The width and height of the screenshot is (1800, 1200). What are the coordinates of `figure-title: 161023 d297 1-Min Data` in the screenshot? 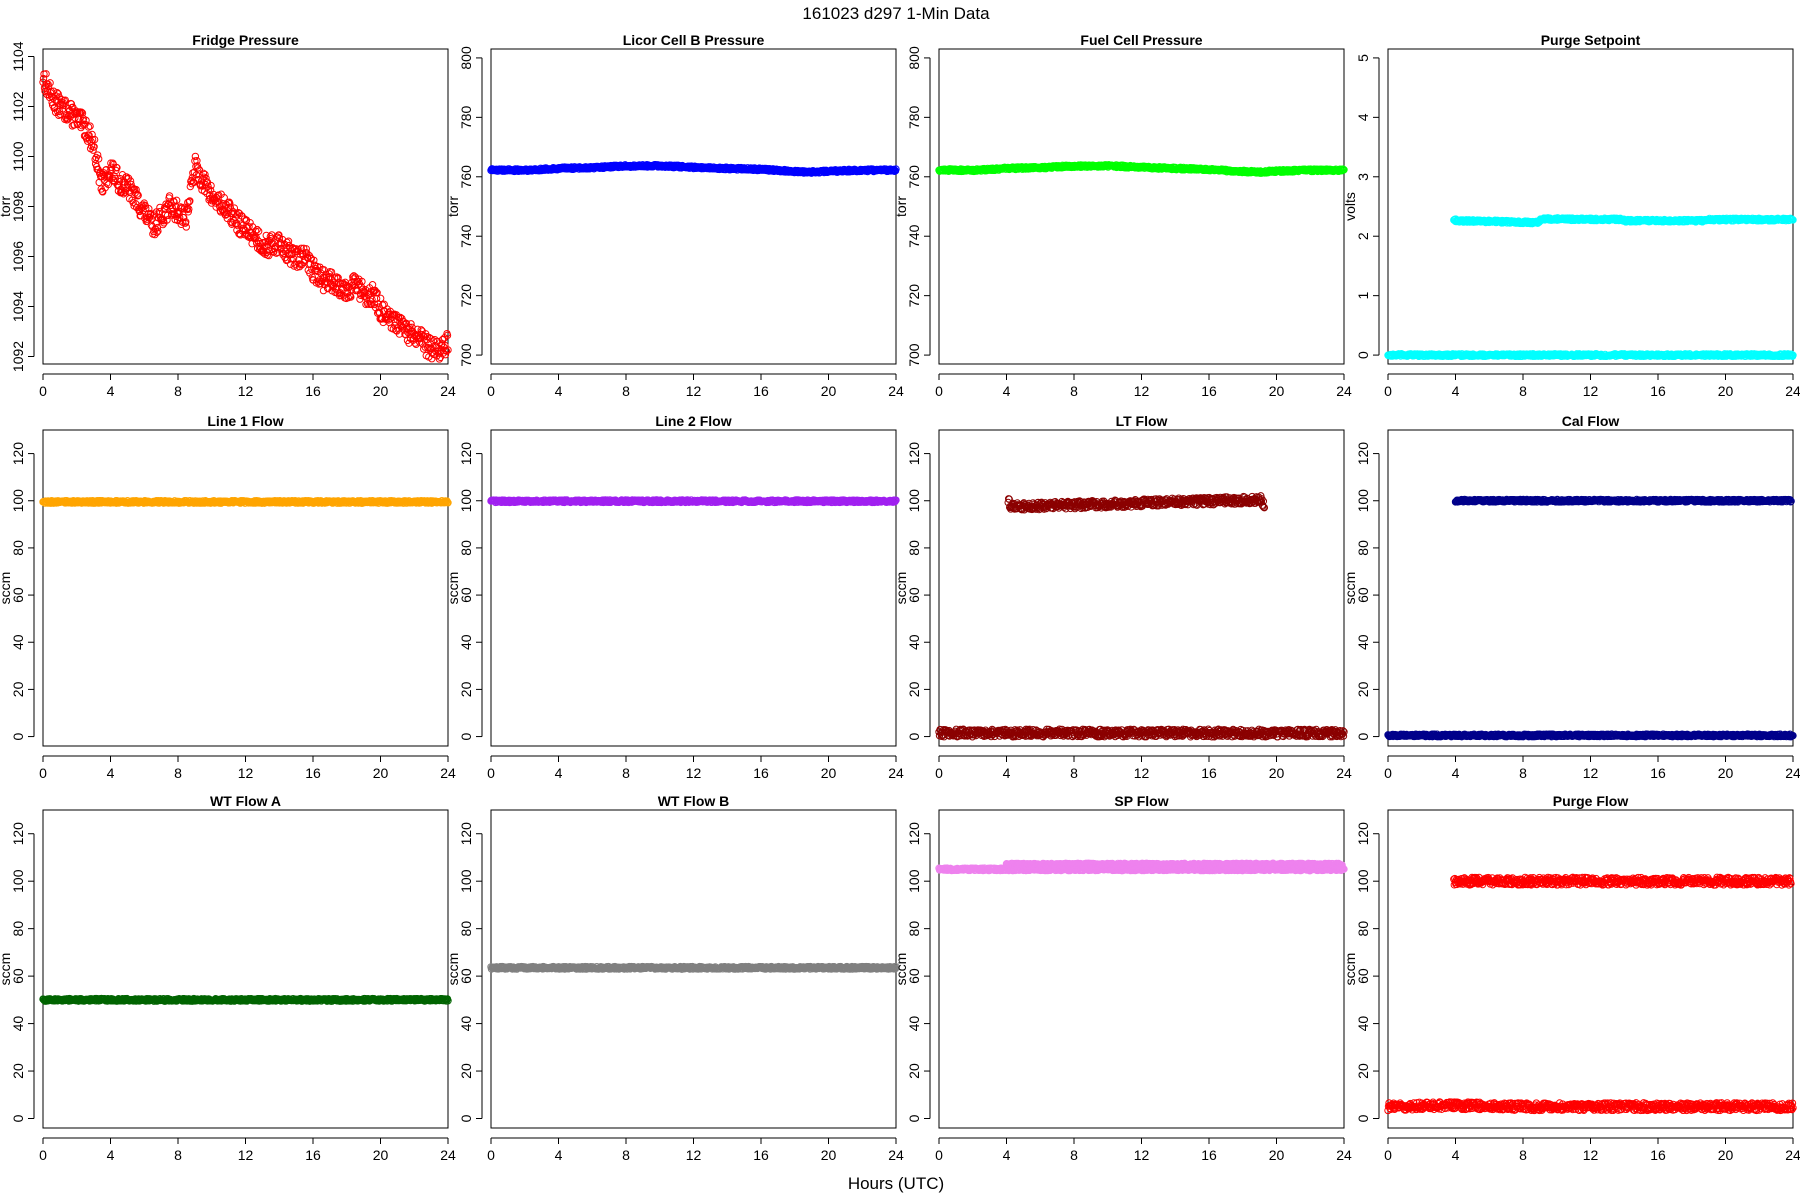 It's located at (896, 13).